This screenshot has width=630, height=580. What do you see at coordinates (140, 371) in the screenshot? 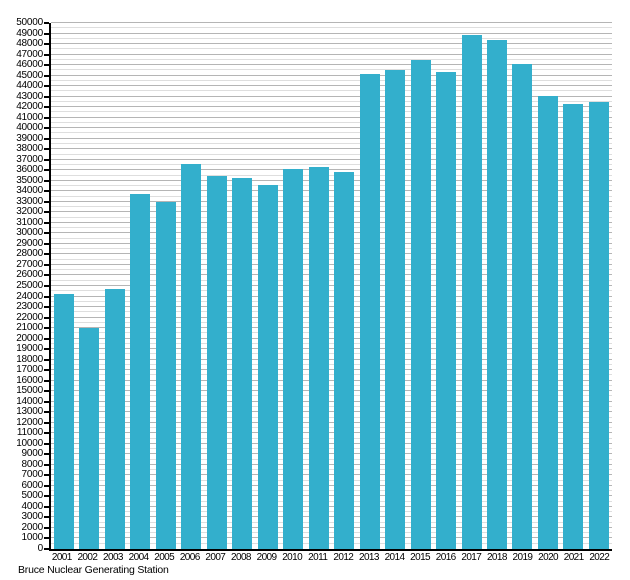
I see `bar-2004` at bounding box center [140, 371].